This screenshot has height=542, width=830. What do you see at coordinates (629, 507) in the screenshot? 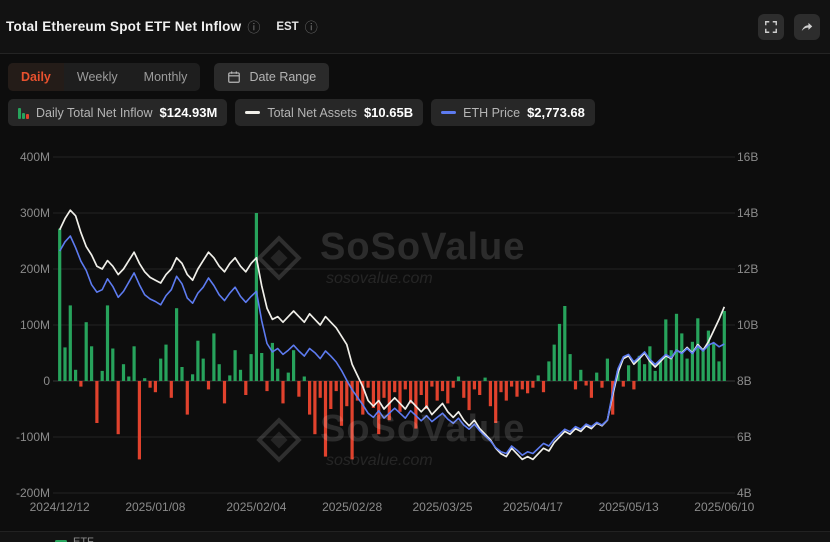
I see `svg-text: 2025/05/13` at bounding box center [629, 507].